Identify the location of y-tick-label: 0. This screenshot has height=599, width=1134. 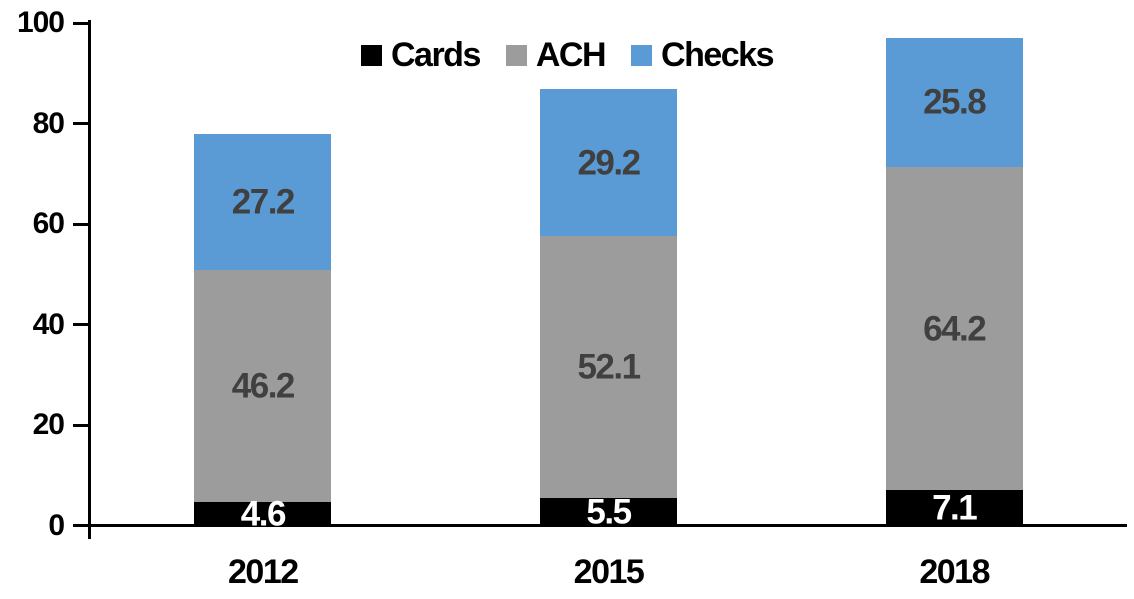
(56, 525).